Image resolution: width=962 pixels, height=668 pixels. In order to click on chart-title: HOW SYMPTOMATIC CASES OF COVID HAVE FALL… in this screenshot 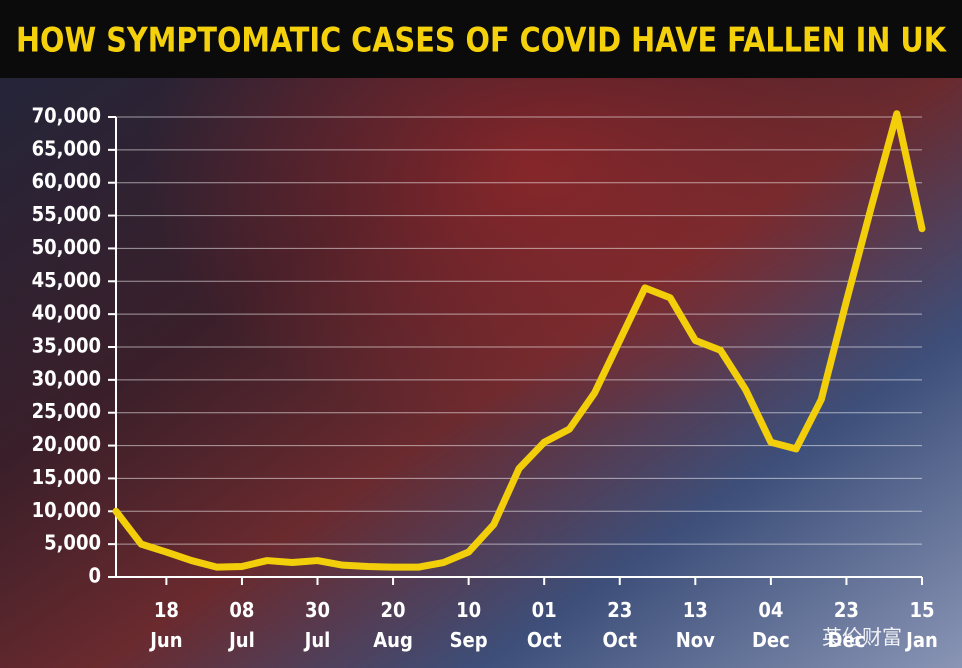, I will do `click(481, 41)`.